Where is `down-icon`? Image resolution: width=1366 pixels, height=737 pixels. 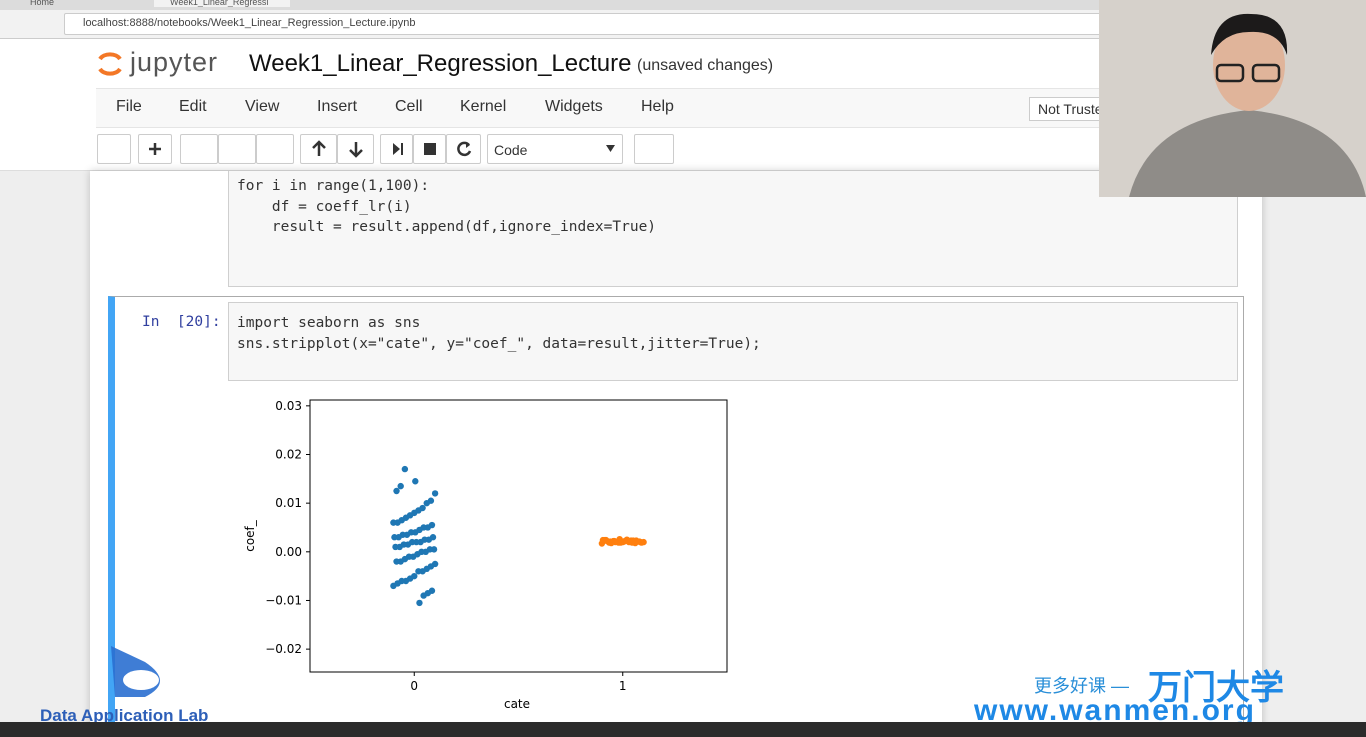
down-icon is located at coordinates (356, 150).